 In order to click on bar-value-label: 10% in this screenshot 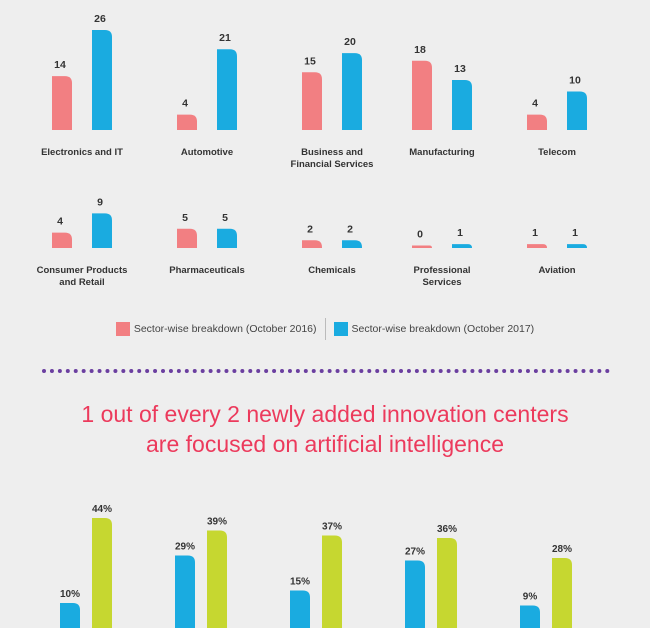, I will do `click(70, 594)`.